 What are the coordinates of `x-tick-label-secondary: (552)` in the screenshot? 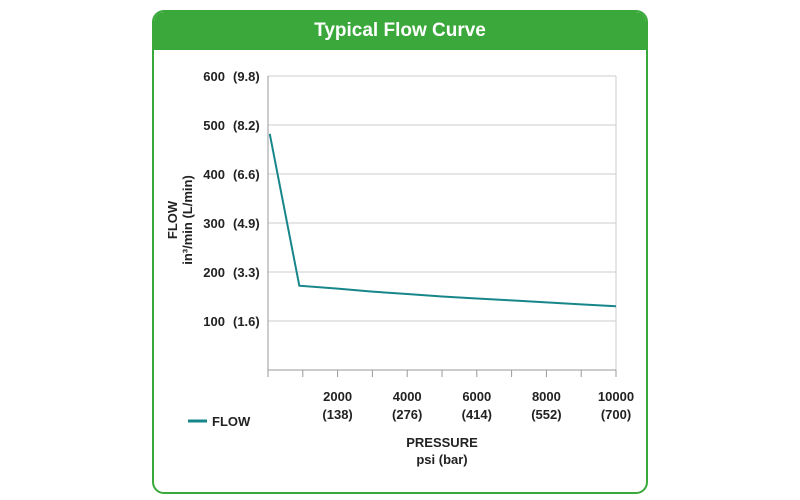 It's located at (546, 414).